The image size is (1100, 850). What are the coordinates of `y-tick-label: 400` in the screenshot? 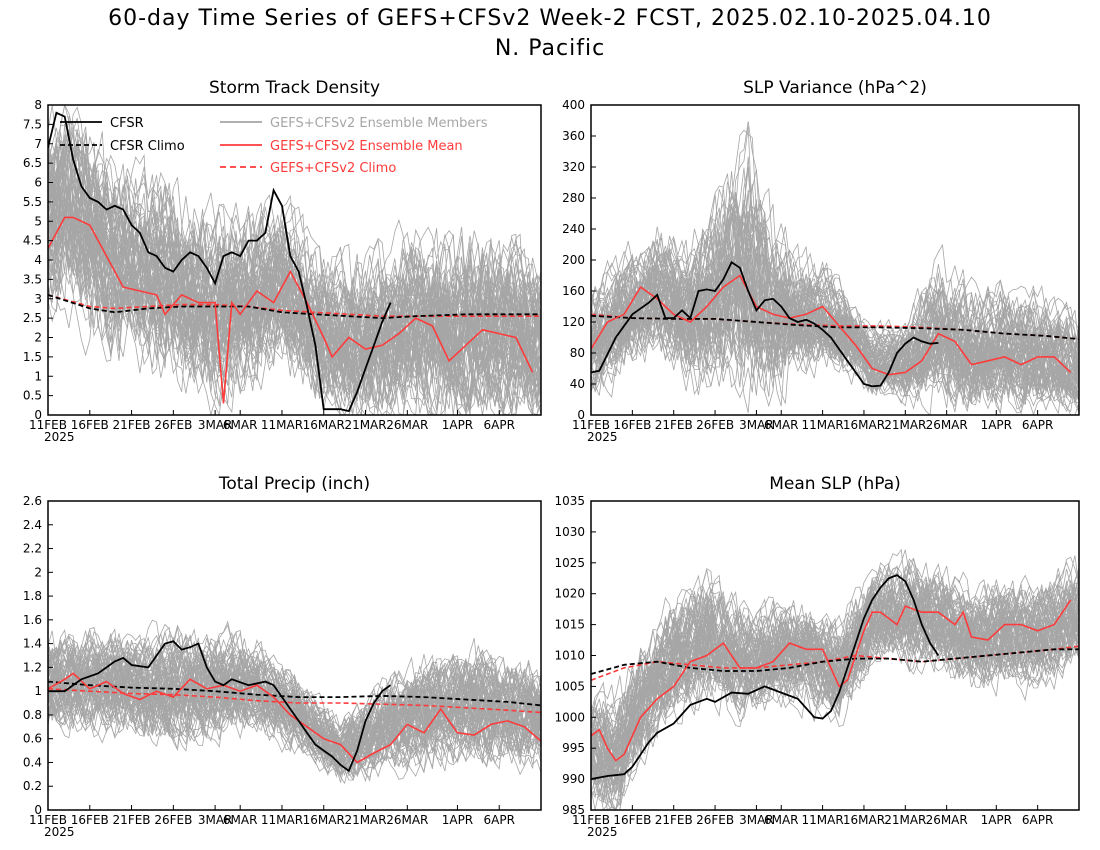 It's located at (573, 105).